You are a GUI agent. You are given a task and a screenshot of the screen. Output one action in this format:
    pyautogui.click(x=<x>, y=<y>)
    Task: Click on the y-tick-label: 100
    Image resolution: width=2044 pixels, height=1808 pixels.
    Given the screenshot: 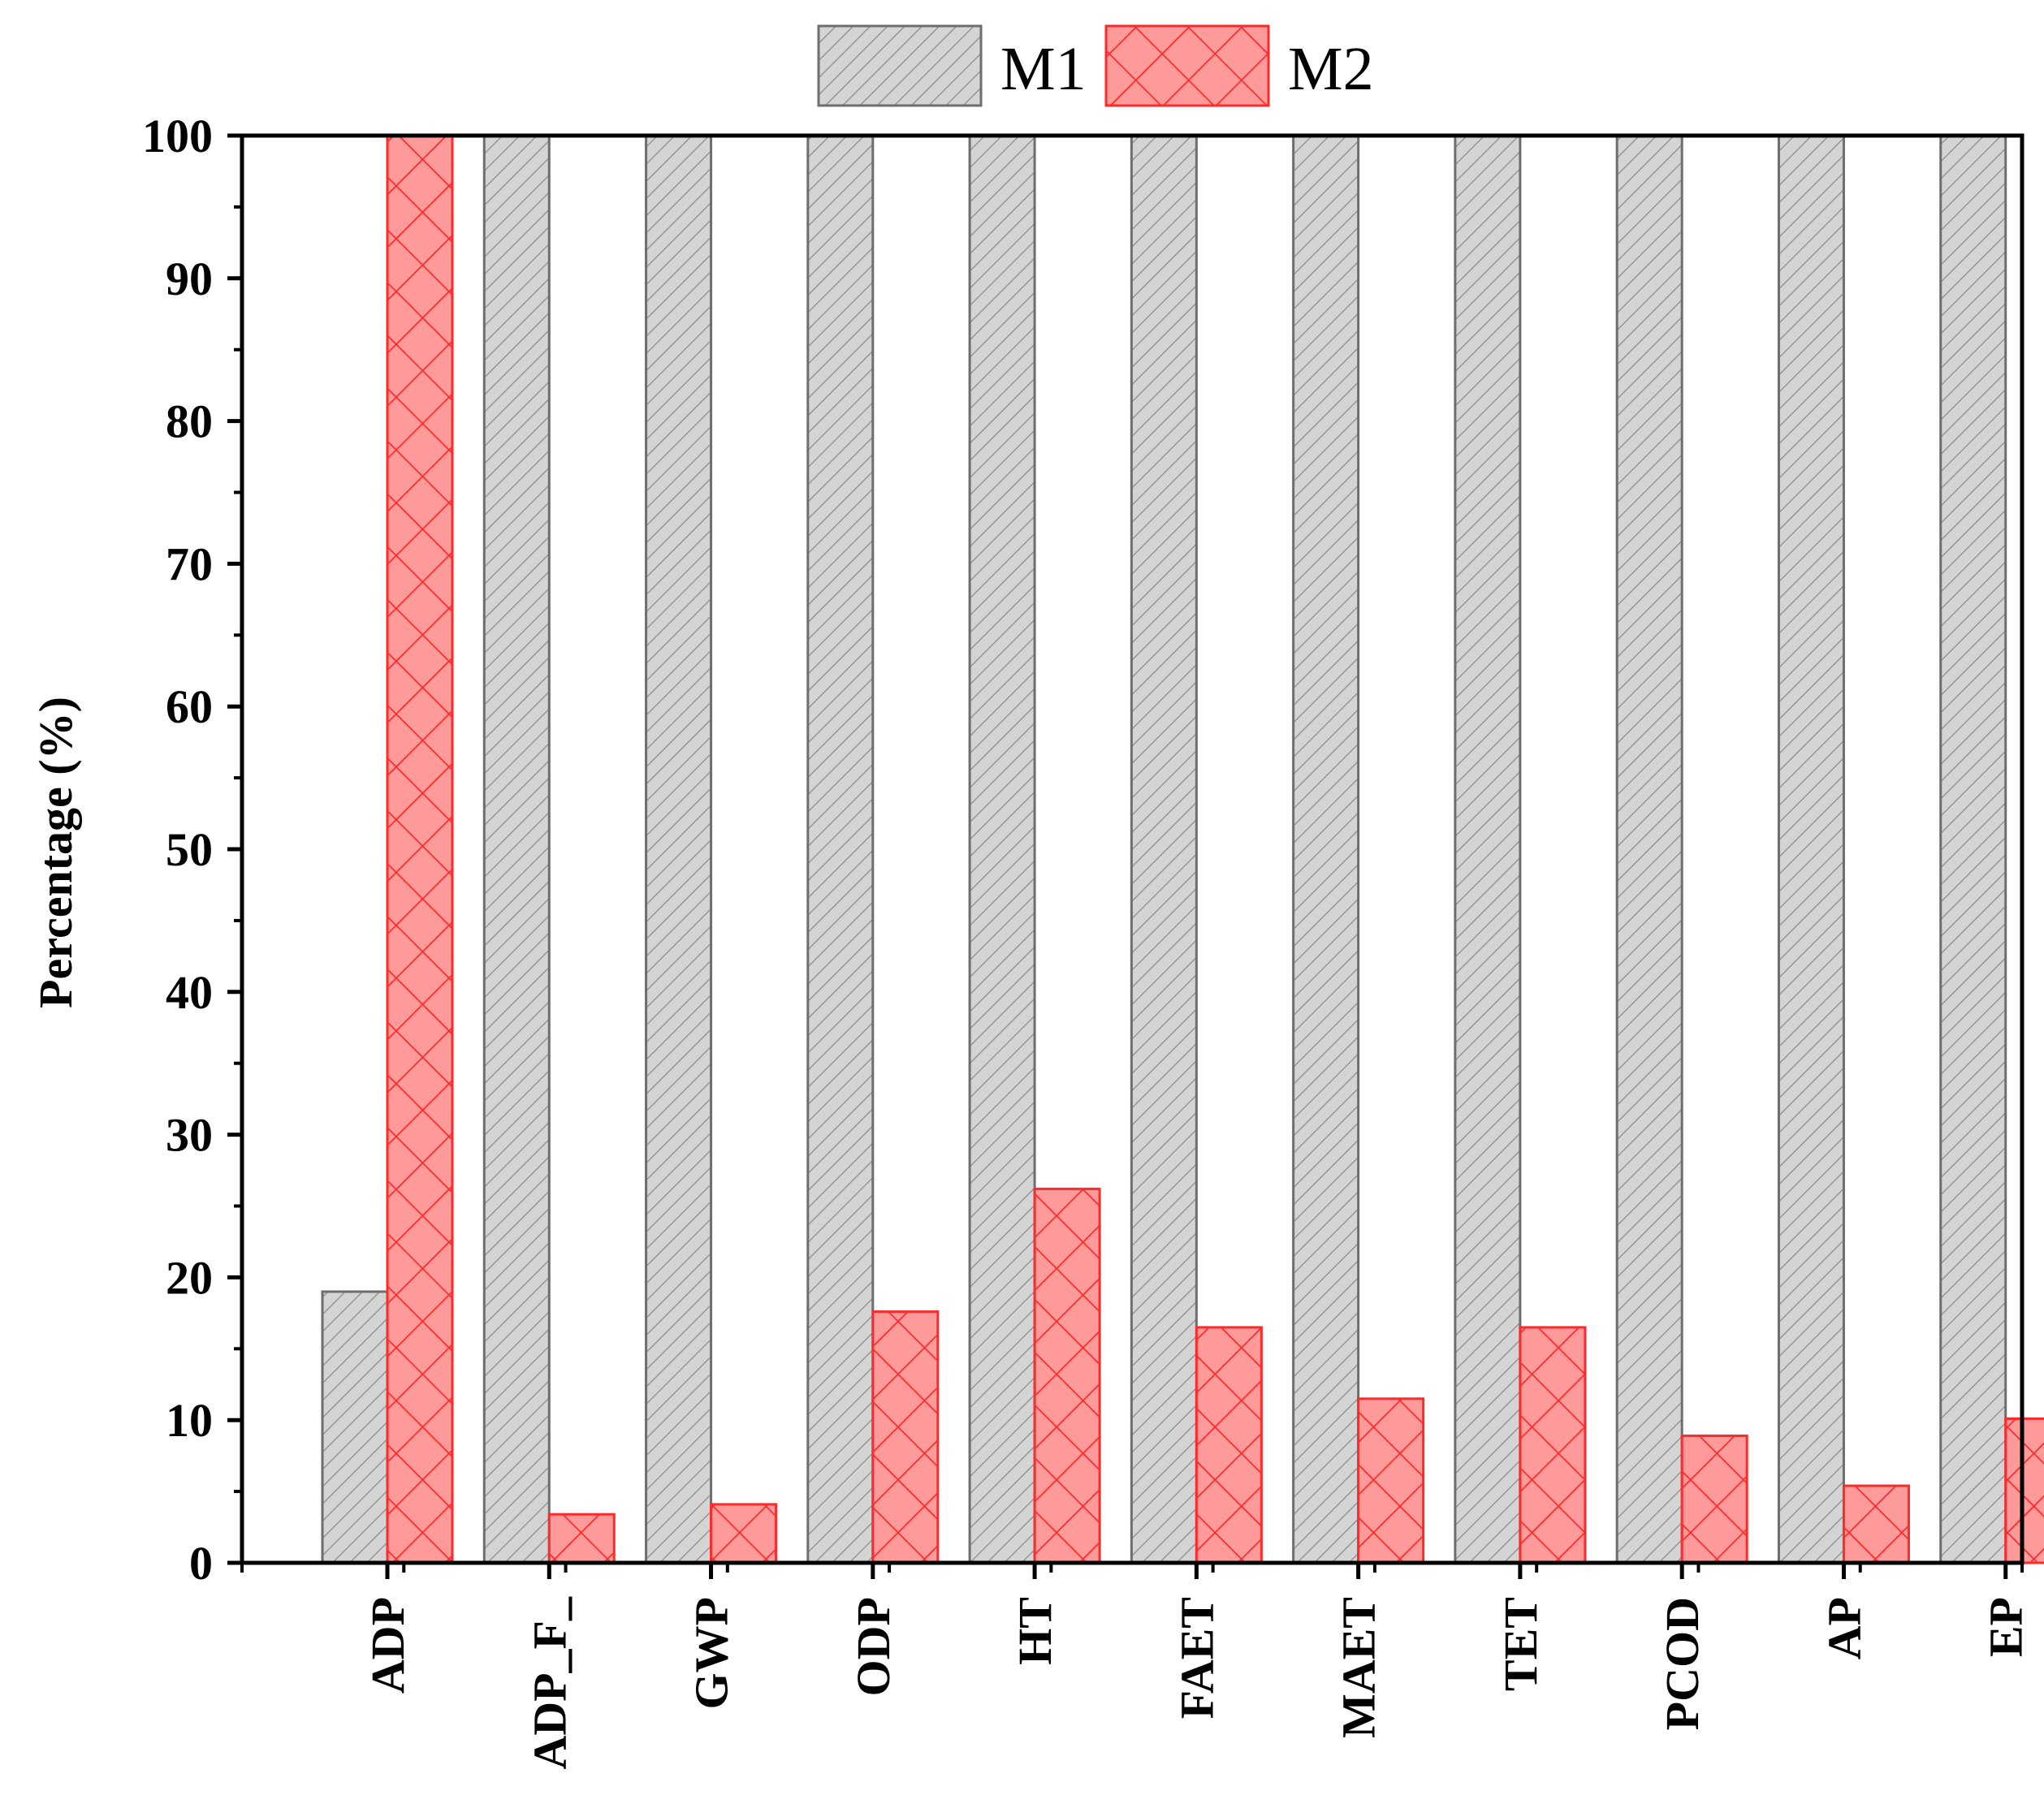 What is the action you would take?
    pyautogui.click(x=177, y=136)
    